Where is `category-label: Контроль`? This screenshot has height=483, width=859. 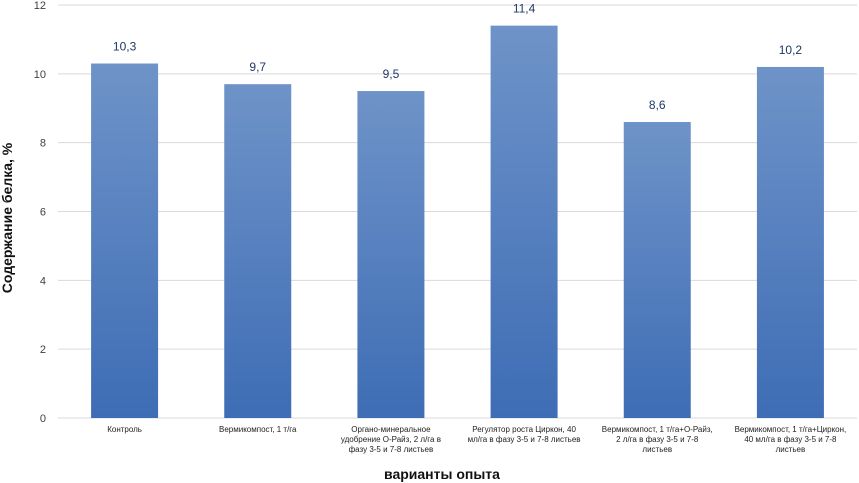 category-label: Контроль is located at coordinates (124, 429).